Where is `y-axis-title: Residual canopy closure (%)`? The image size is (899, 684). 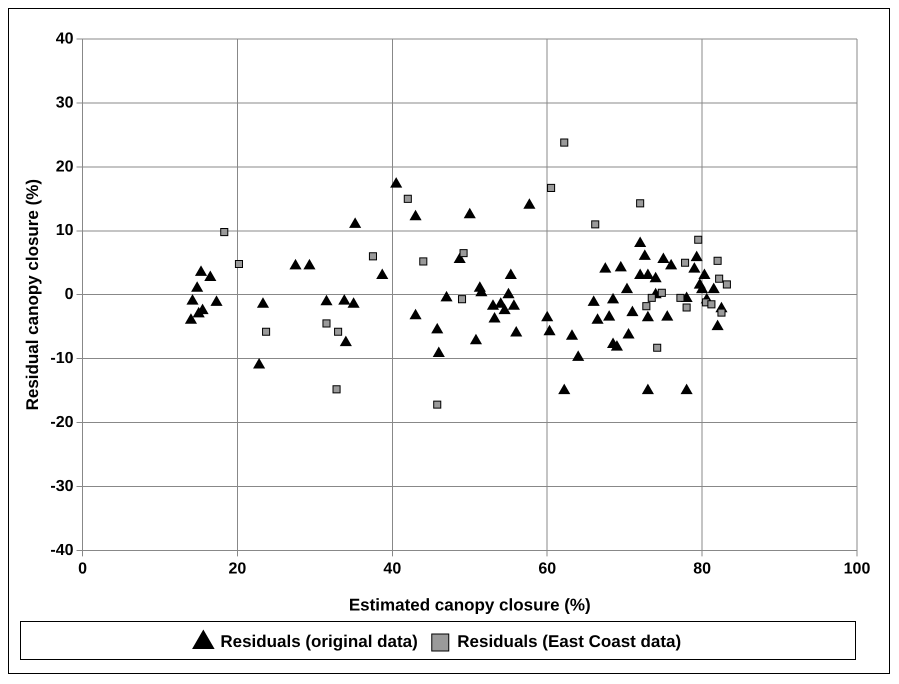 y-axis-title: Residual canopy closure (%) is located at coordinates (32, 294).